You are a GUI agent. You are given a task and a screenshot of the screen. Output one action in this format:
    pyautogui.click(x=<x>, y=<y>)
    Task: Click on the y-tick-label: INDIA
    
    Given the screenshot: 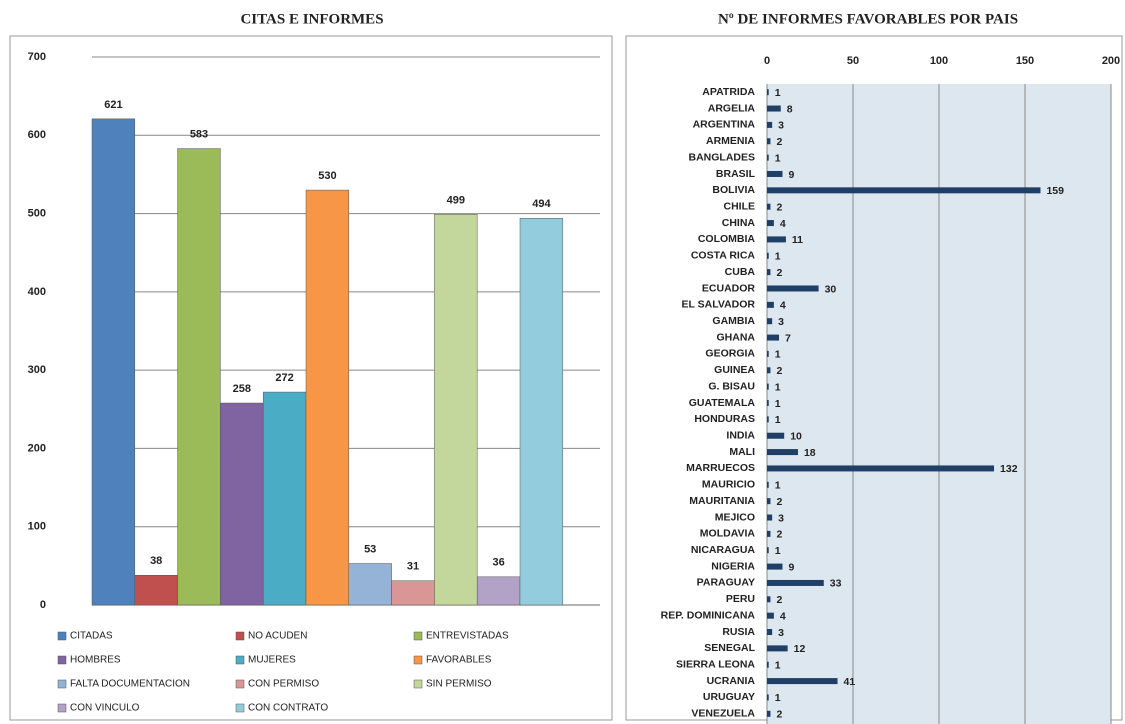 What is the action you would take?
    pyautogui.click(x=740, y=435)
    